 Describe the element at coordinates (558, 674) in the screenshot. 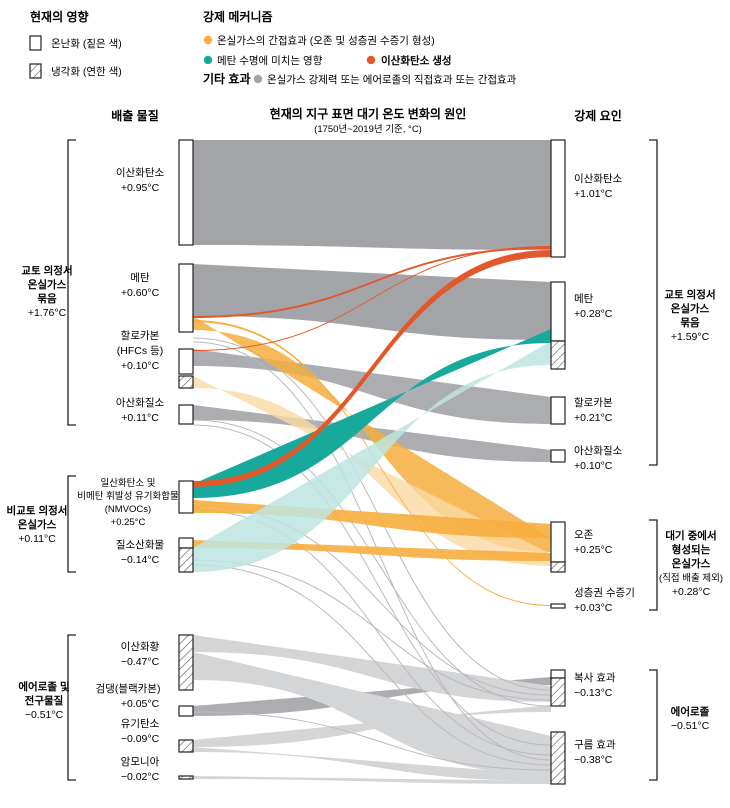

I see `driver-rad` at that location.